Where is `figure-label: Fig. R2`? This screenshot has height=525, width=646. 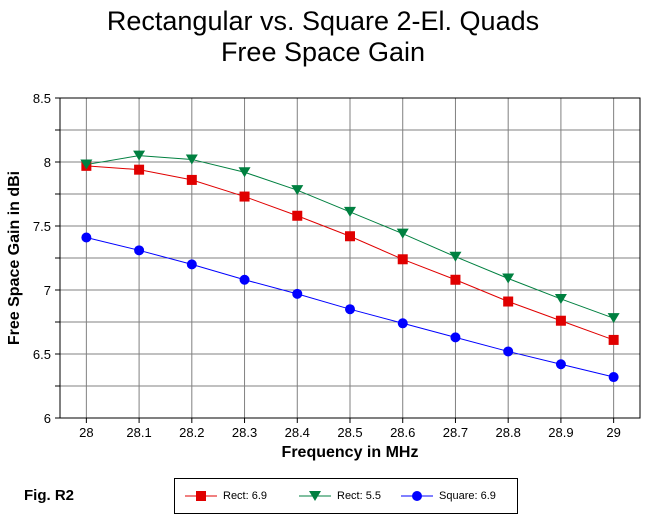
figure-label: Fig. R2 is located at coordinates (49, 495).